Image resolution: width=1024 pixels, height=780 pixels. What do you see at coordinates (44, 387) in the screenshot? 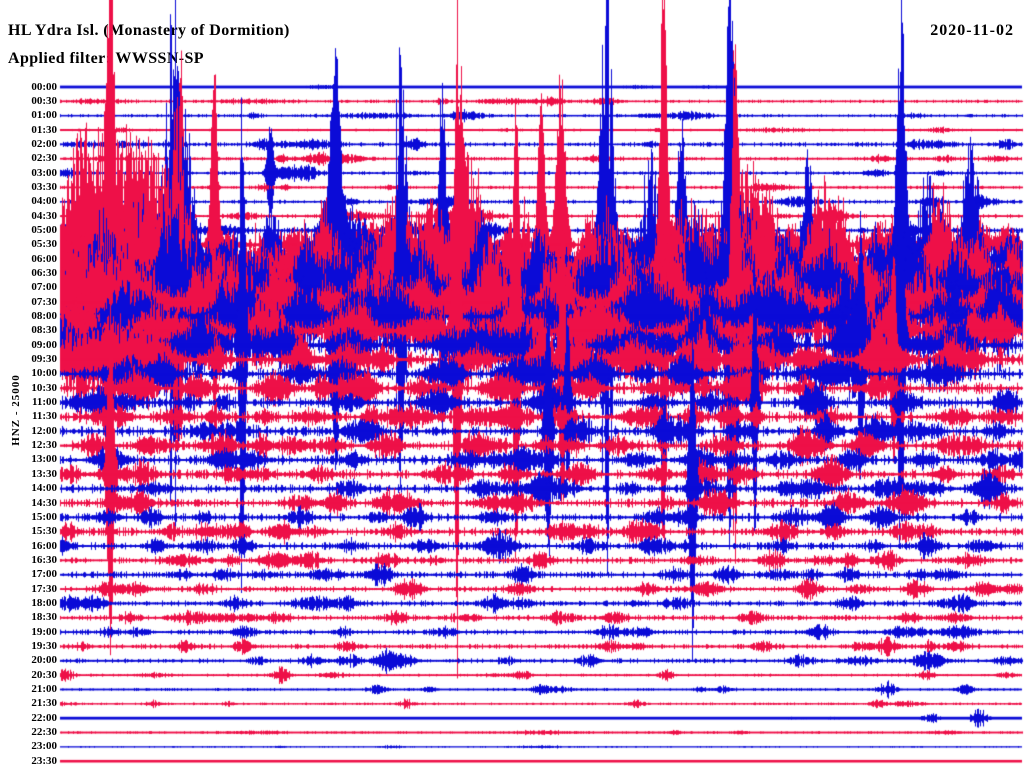
I see `time-label: 10:30` at bounding box center [44, 387].